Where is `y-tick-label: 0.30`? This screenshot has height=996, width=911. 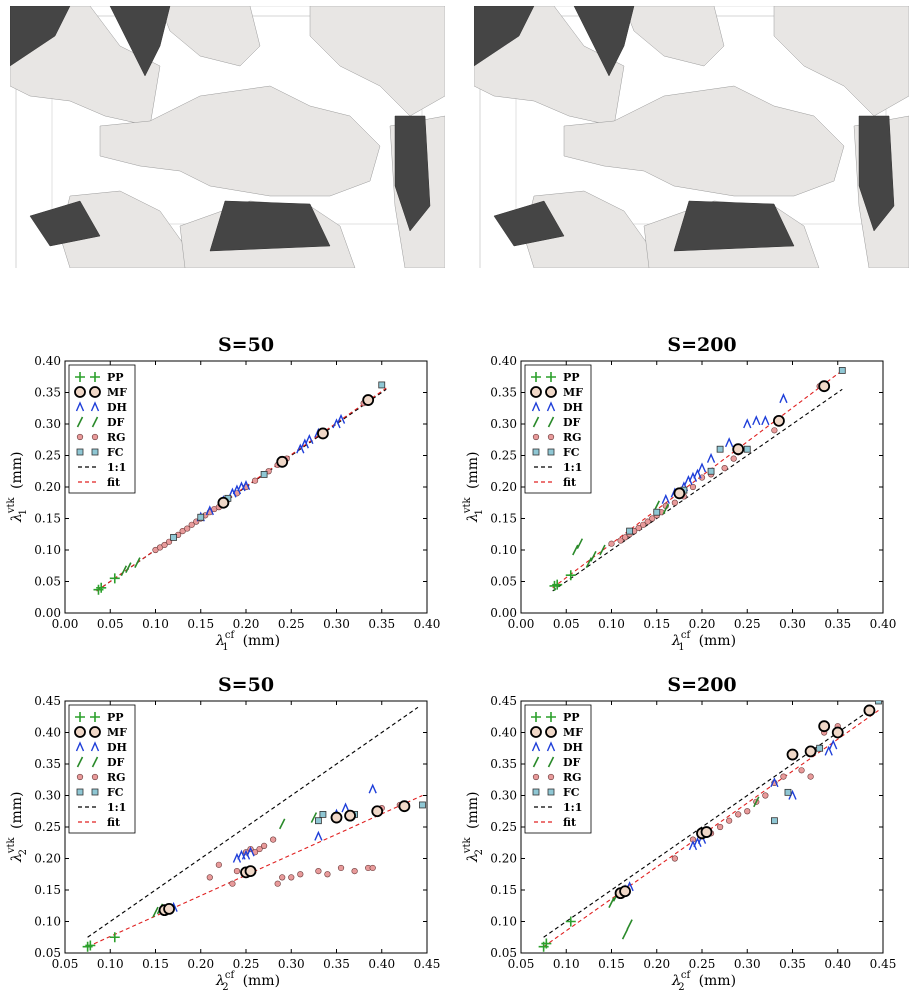 y-tick-label: 0.30 is located at coordinates (503, 424).